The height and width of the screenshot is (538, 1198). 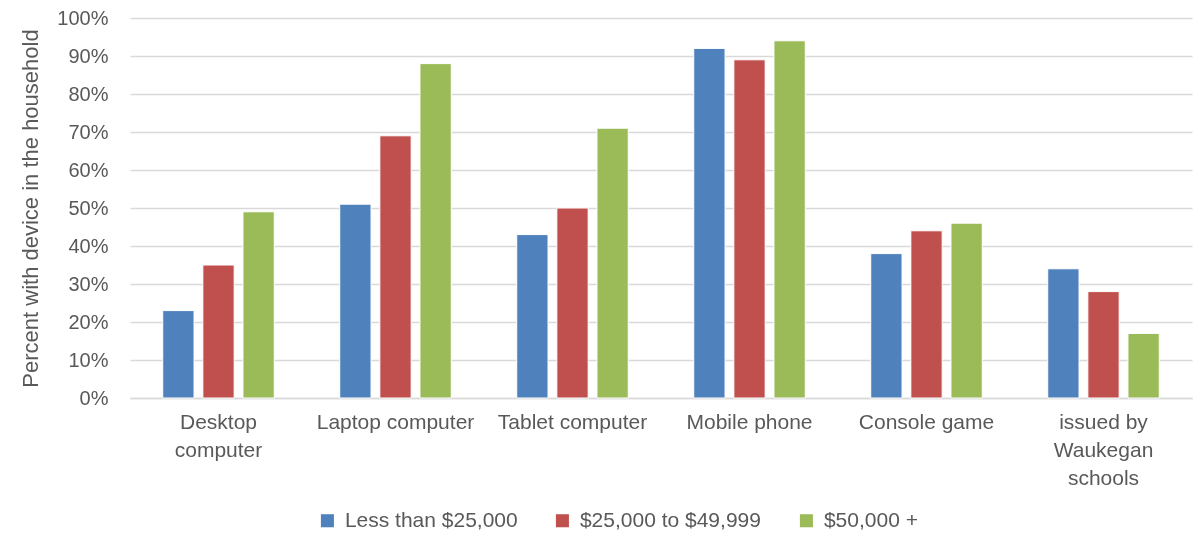 What do you see at coordinates (749, 421) in the screenshot?
I see `x-tick-label: Mobile phone` at bounding box center [749, 421].